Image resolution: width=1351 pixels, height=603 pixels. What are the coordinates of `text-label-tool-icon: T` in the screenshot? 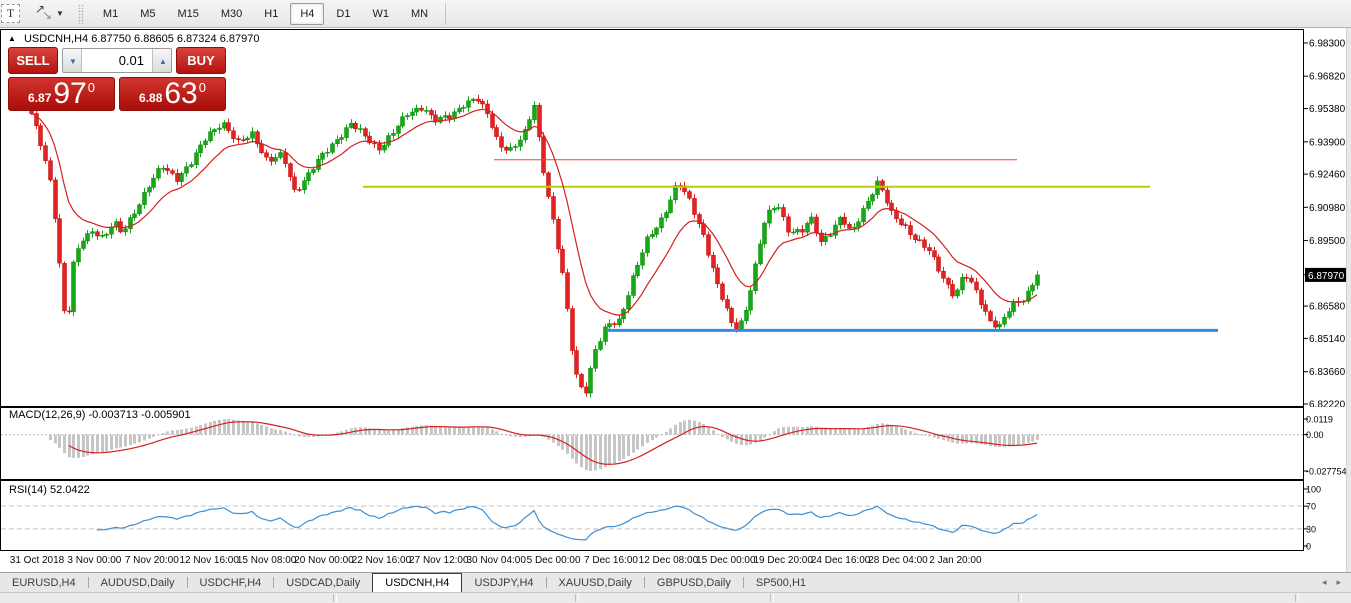 It's located at (10, 13).